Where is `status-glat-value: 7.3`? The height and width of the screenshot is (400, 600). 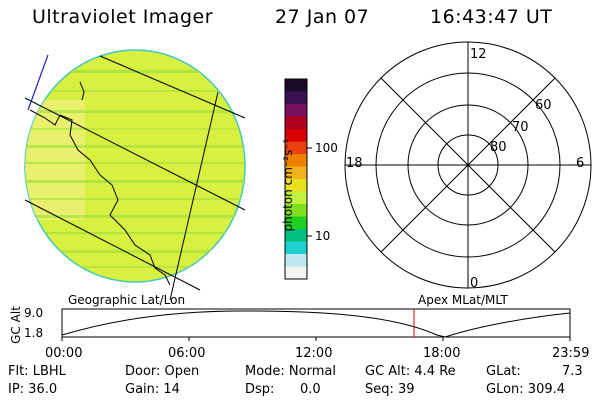 status-glat-value: 7.3 is located at coordinates (572, 371).